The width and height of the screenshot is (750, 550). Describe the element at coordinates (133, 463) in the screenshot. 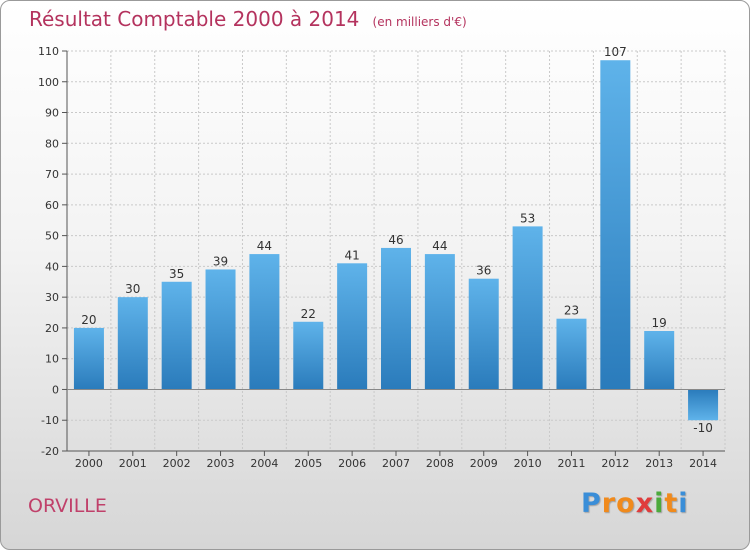

I see `x-tick-label: 2001` at that location.